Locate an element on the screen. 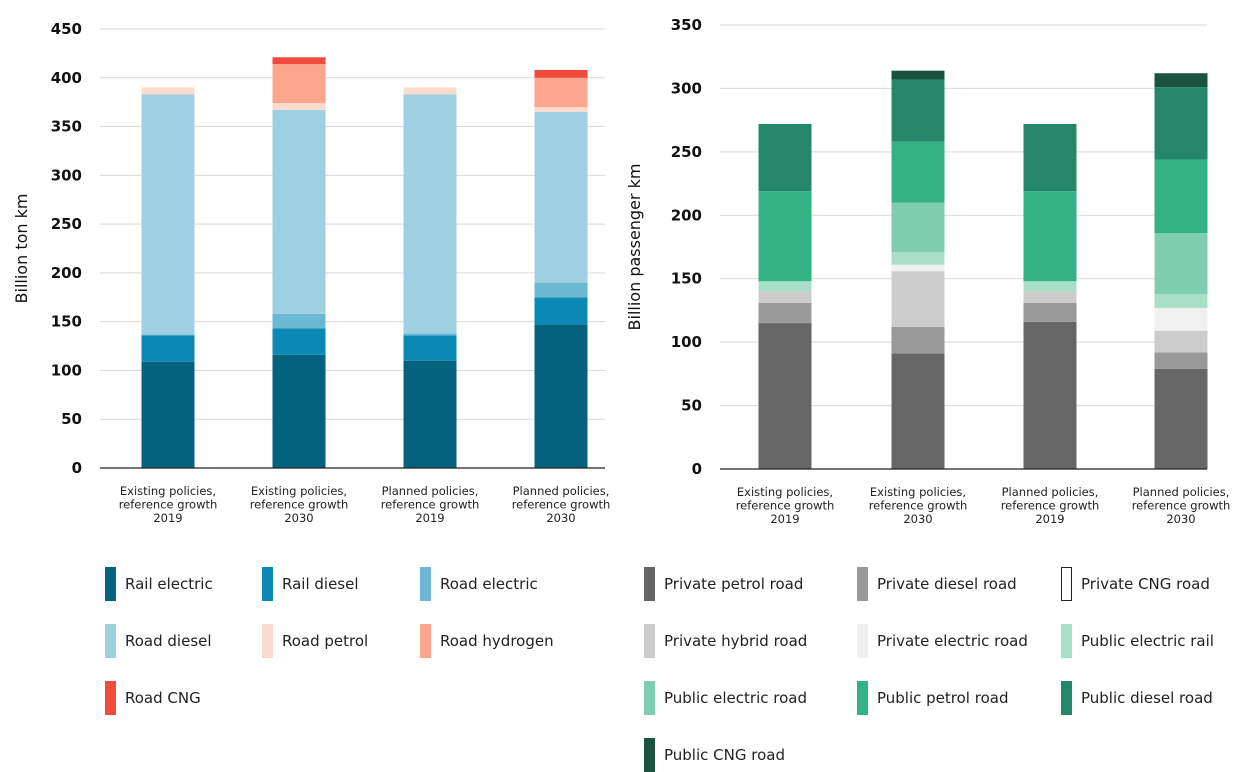 The image size is (1235, 772). legend-item: Public electric rail is located at coordinates (1137, 641).